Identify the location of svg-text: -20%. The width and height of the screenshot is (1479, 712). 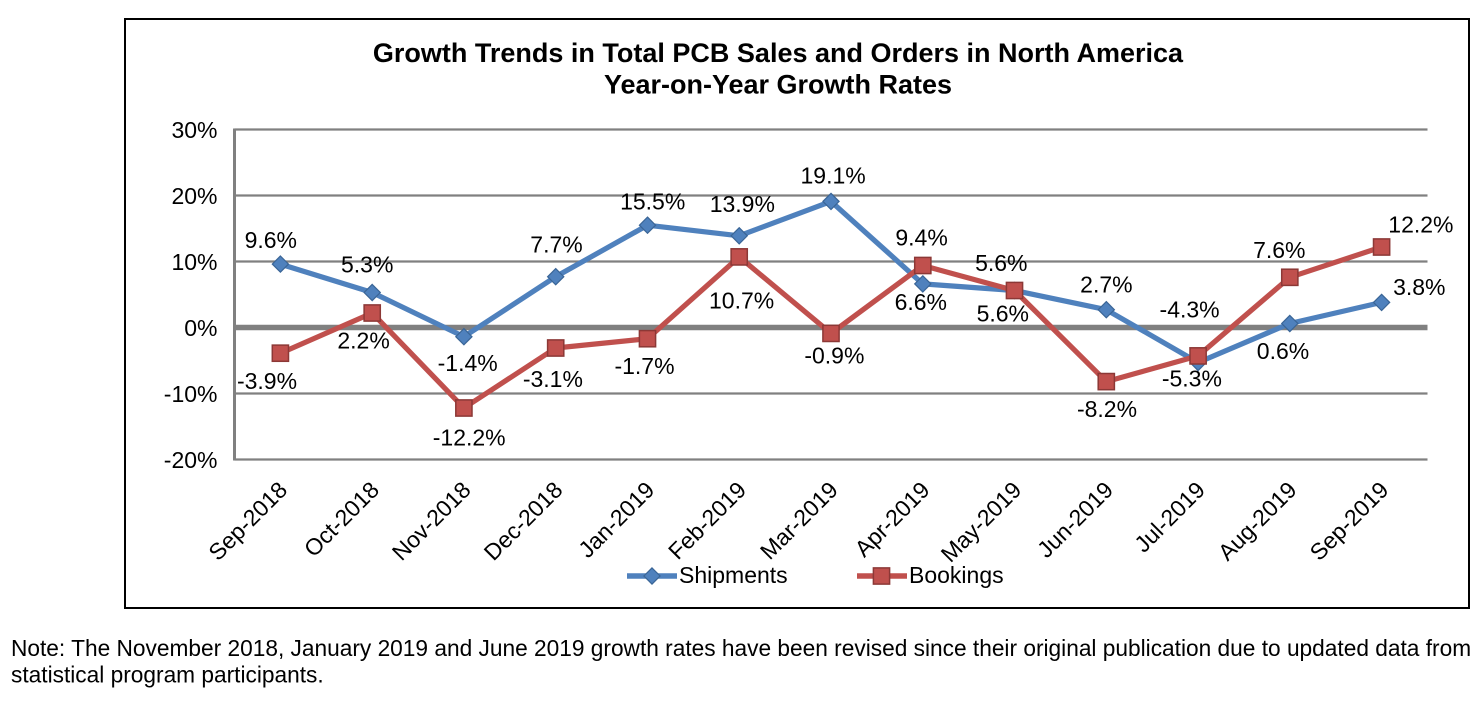
(191, 460).